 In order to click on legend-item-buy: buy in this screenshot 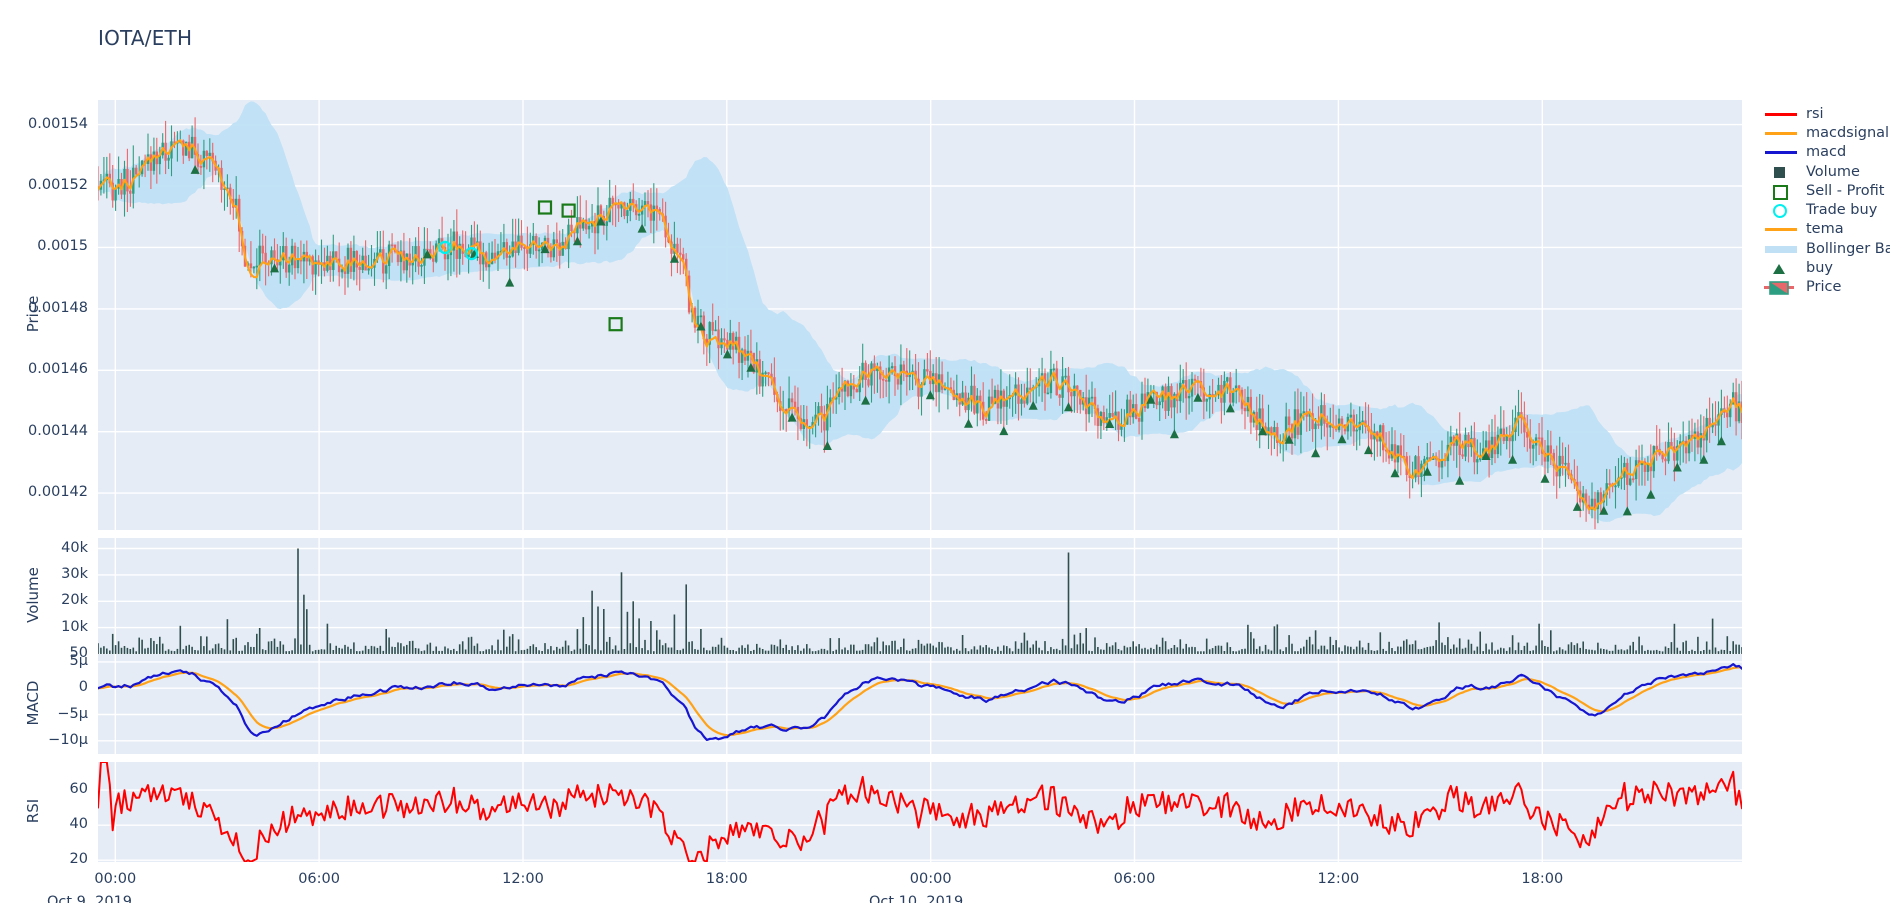, I will do `click(1825, 267)`.